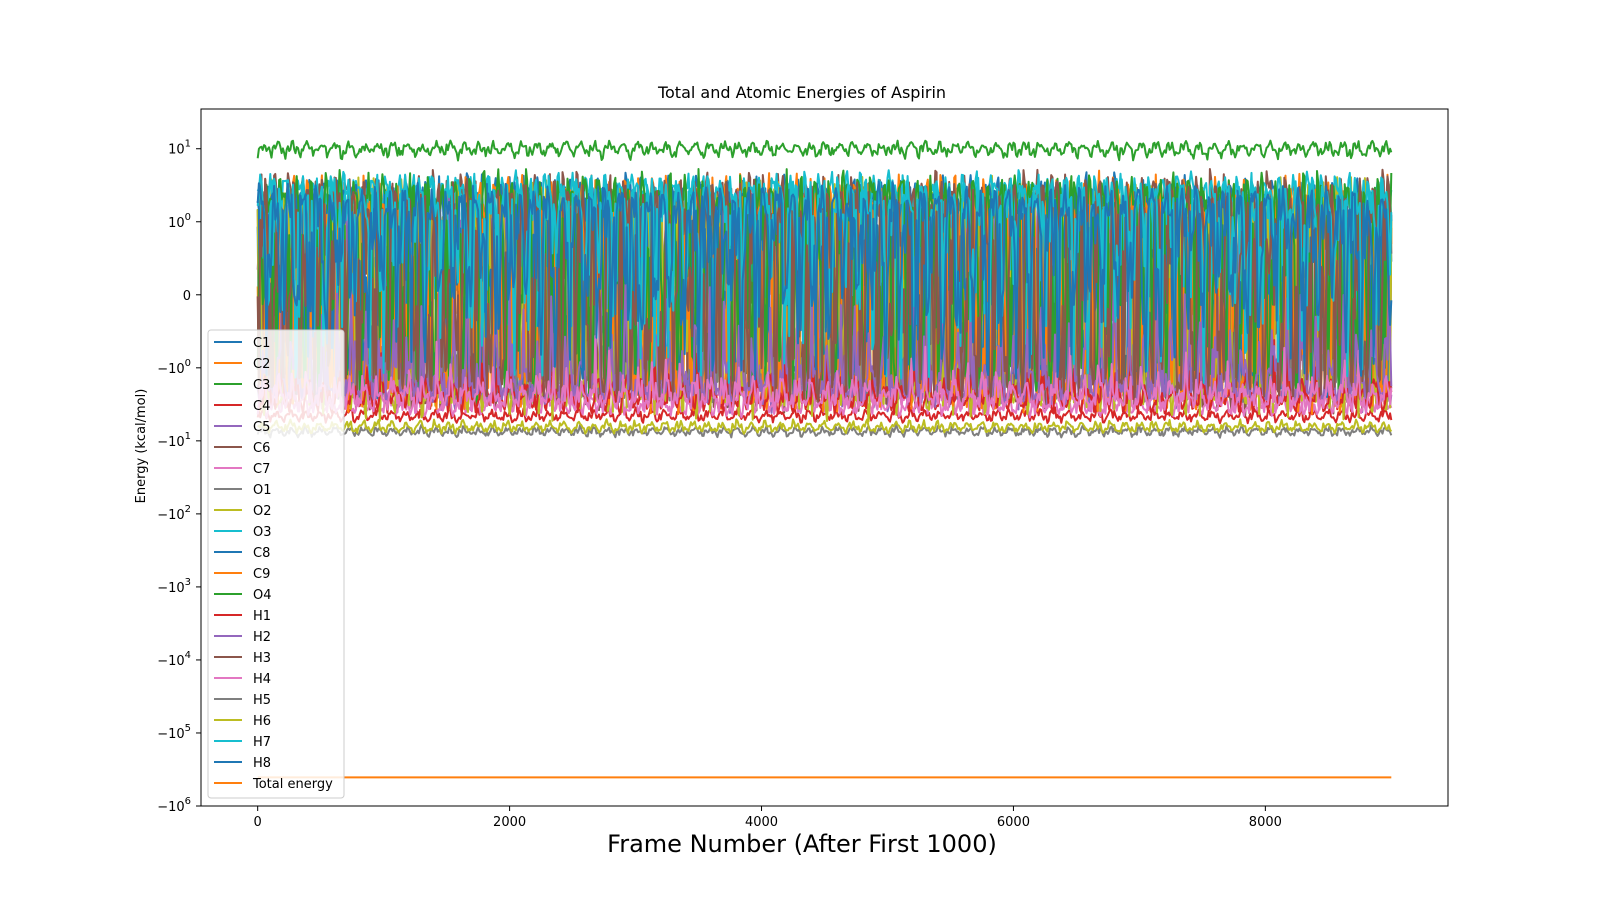 Image resolution: width=1600 pixels, height=900 pixels. Describe the element at coordinates (262, 595) in the screenshot. I see `legend-label: O4` at that location.